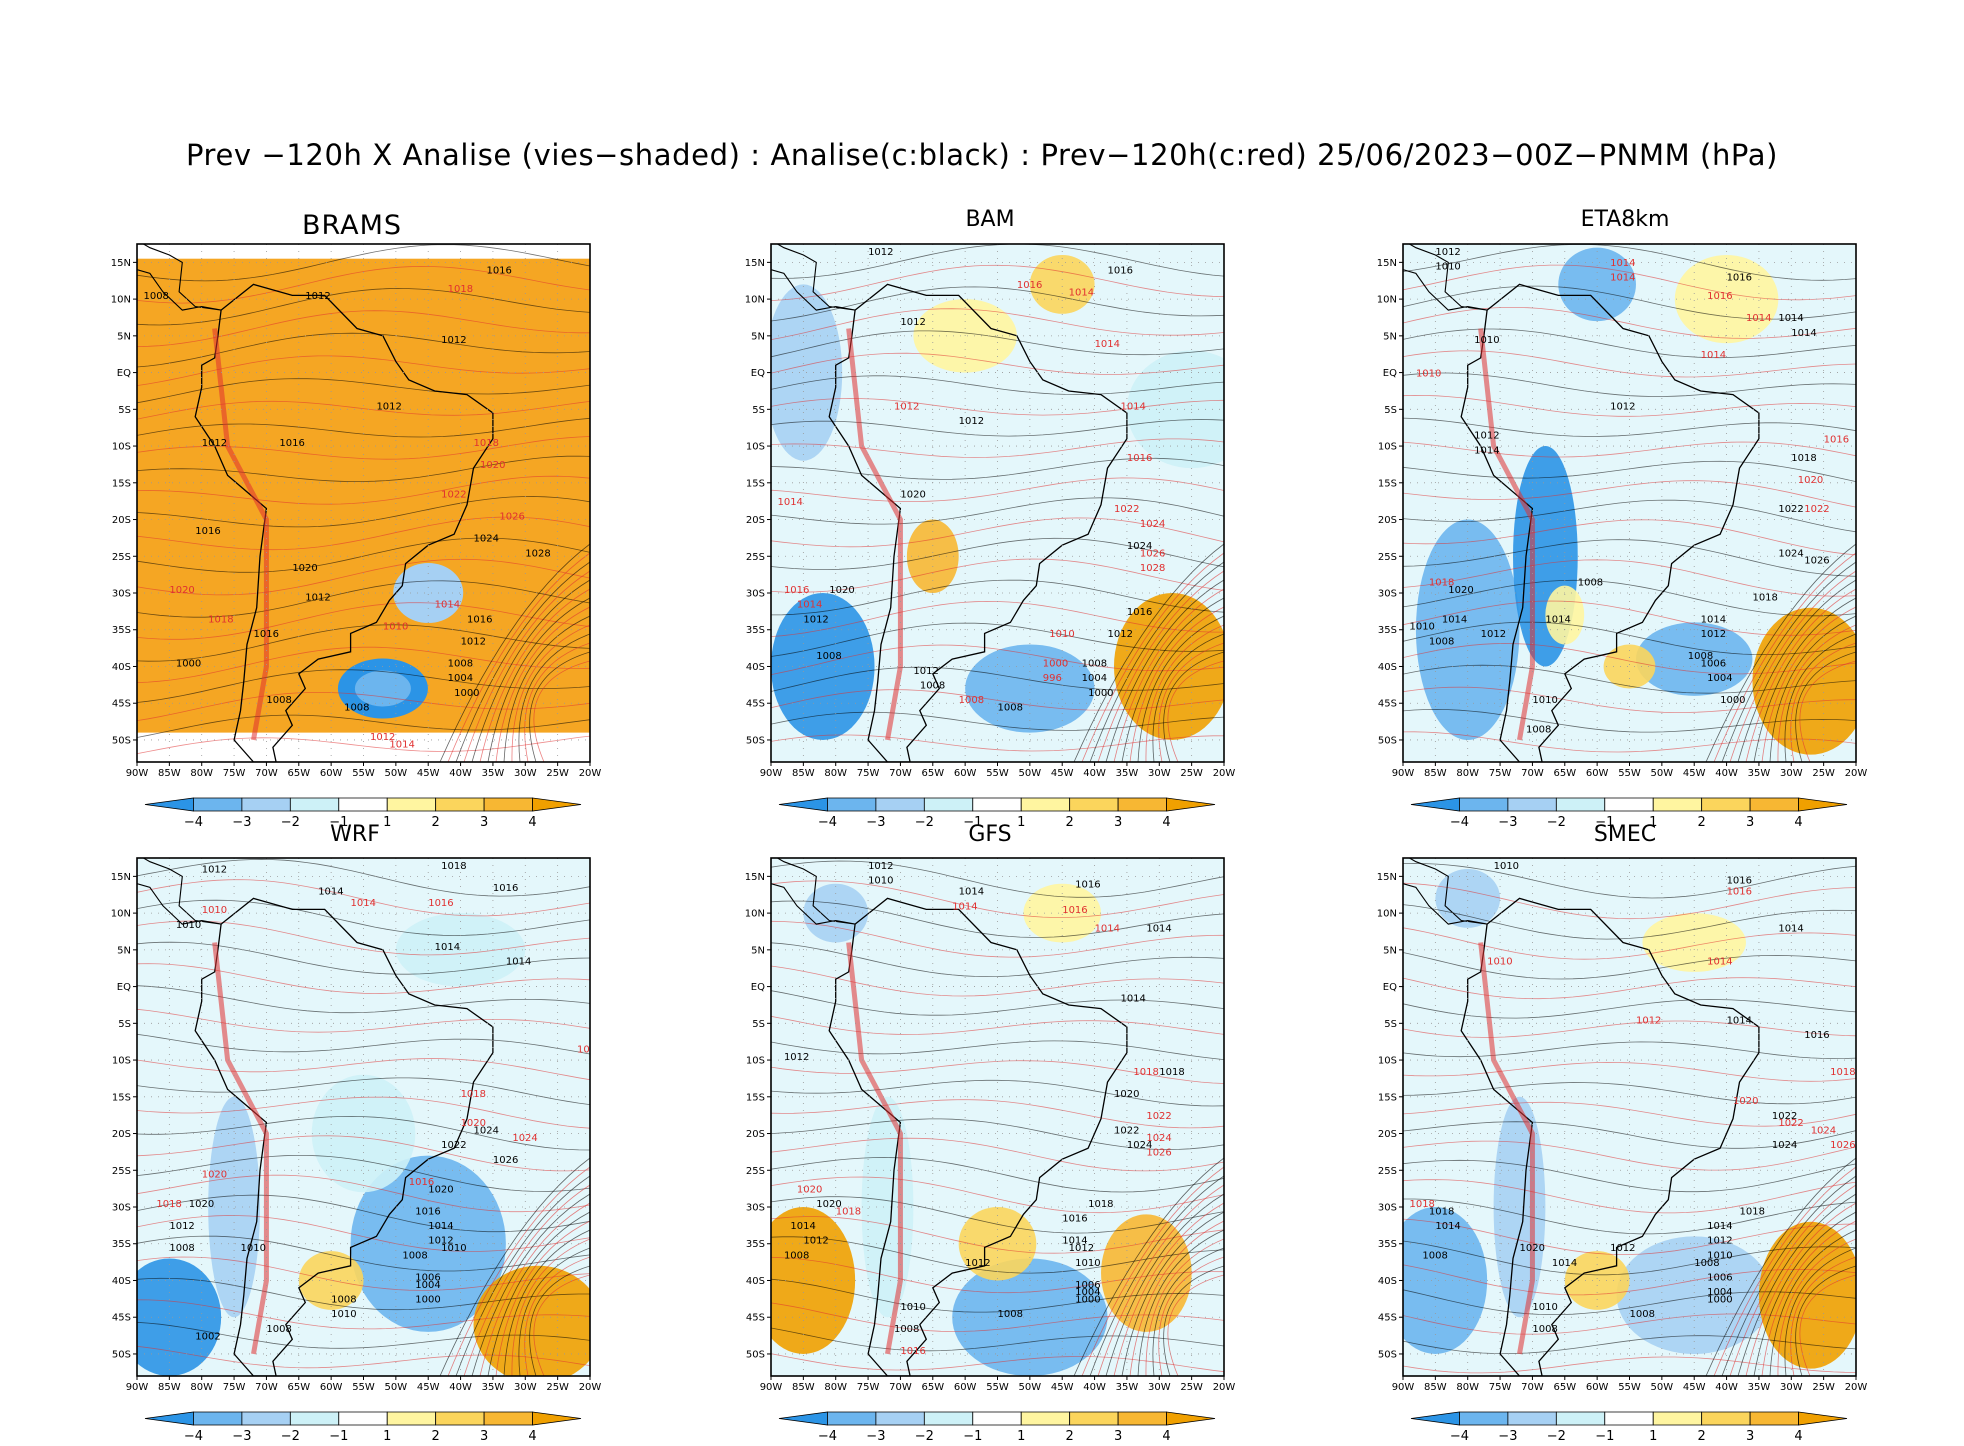  Describe the element at coordinates (1074, 1219) in the screenshot. I see `contour-label: 1016` at that location.